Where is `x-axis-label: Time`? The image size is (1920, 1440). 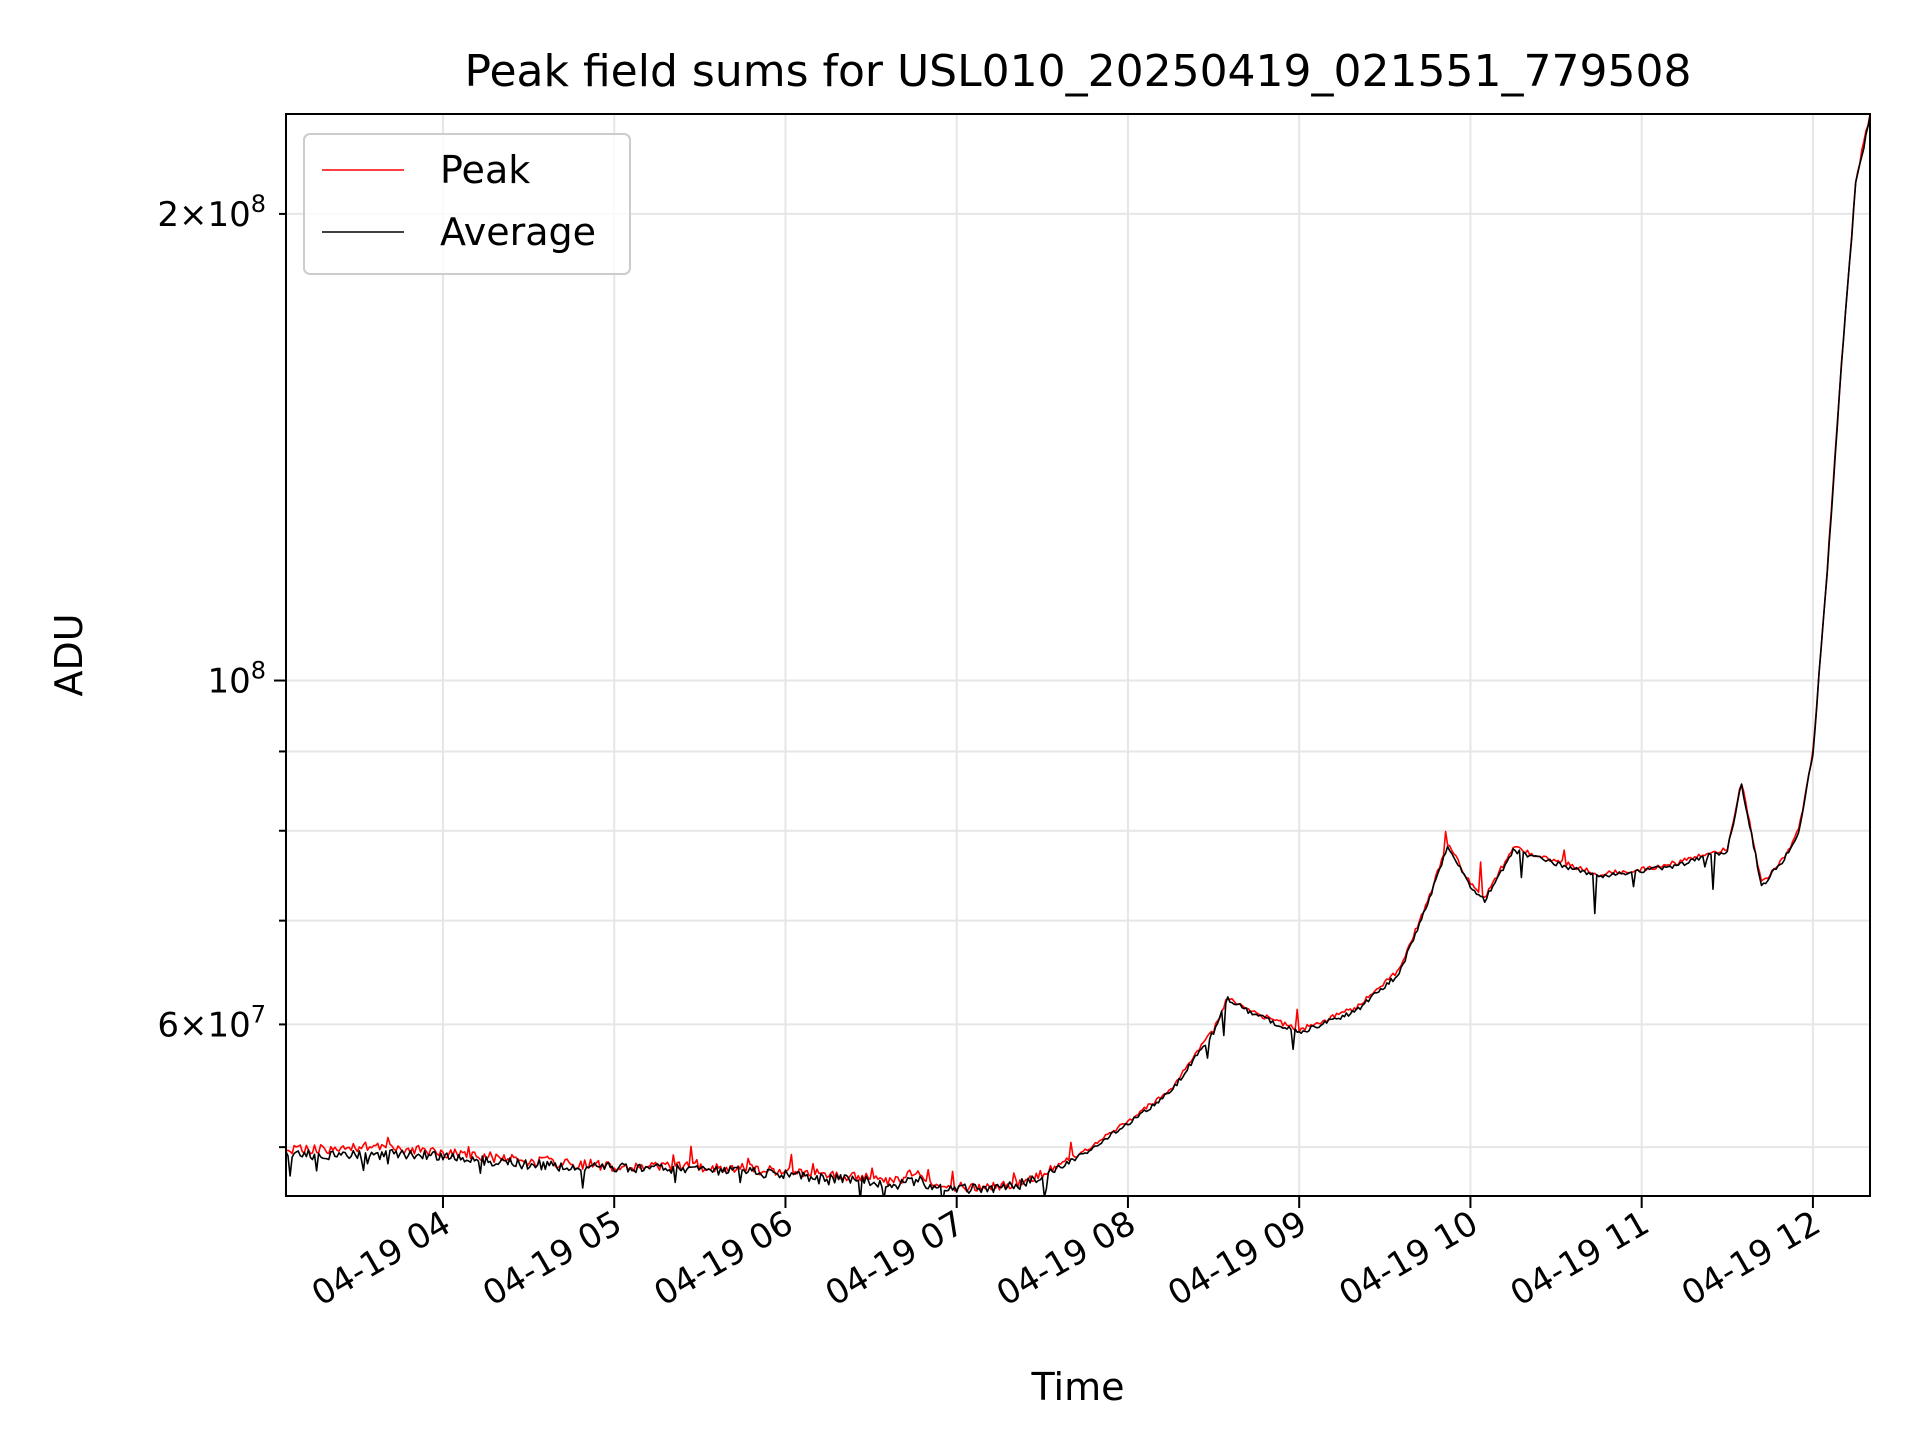 x-axis-label: Time is located at coordinates (1078, 1387).